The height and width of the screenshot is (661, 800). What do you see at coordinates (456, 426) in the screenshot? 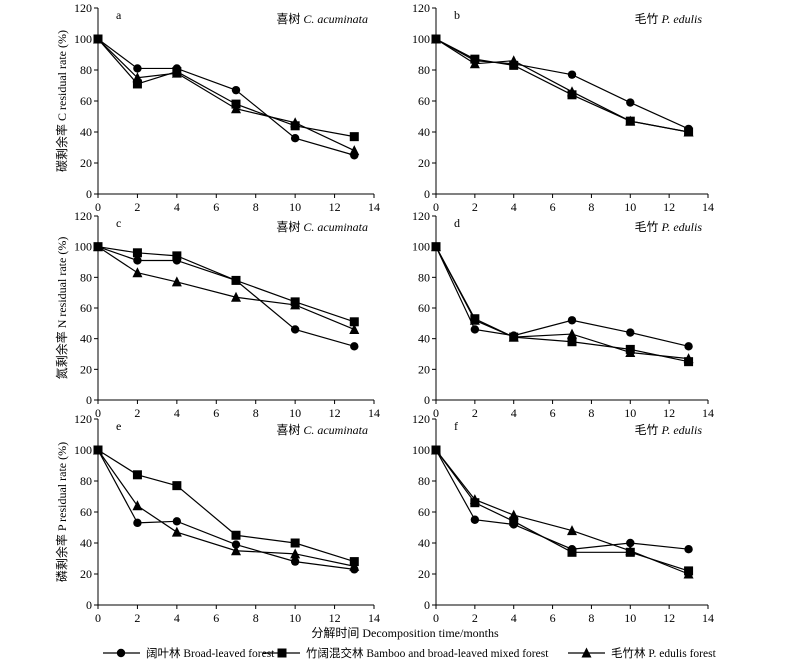
I see `panel-letter: f` at bounding box center [456, 426].